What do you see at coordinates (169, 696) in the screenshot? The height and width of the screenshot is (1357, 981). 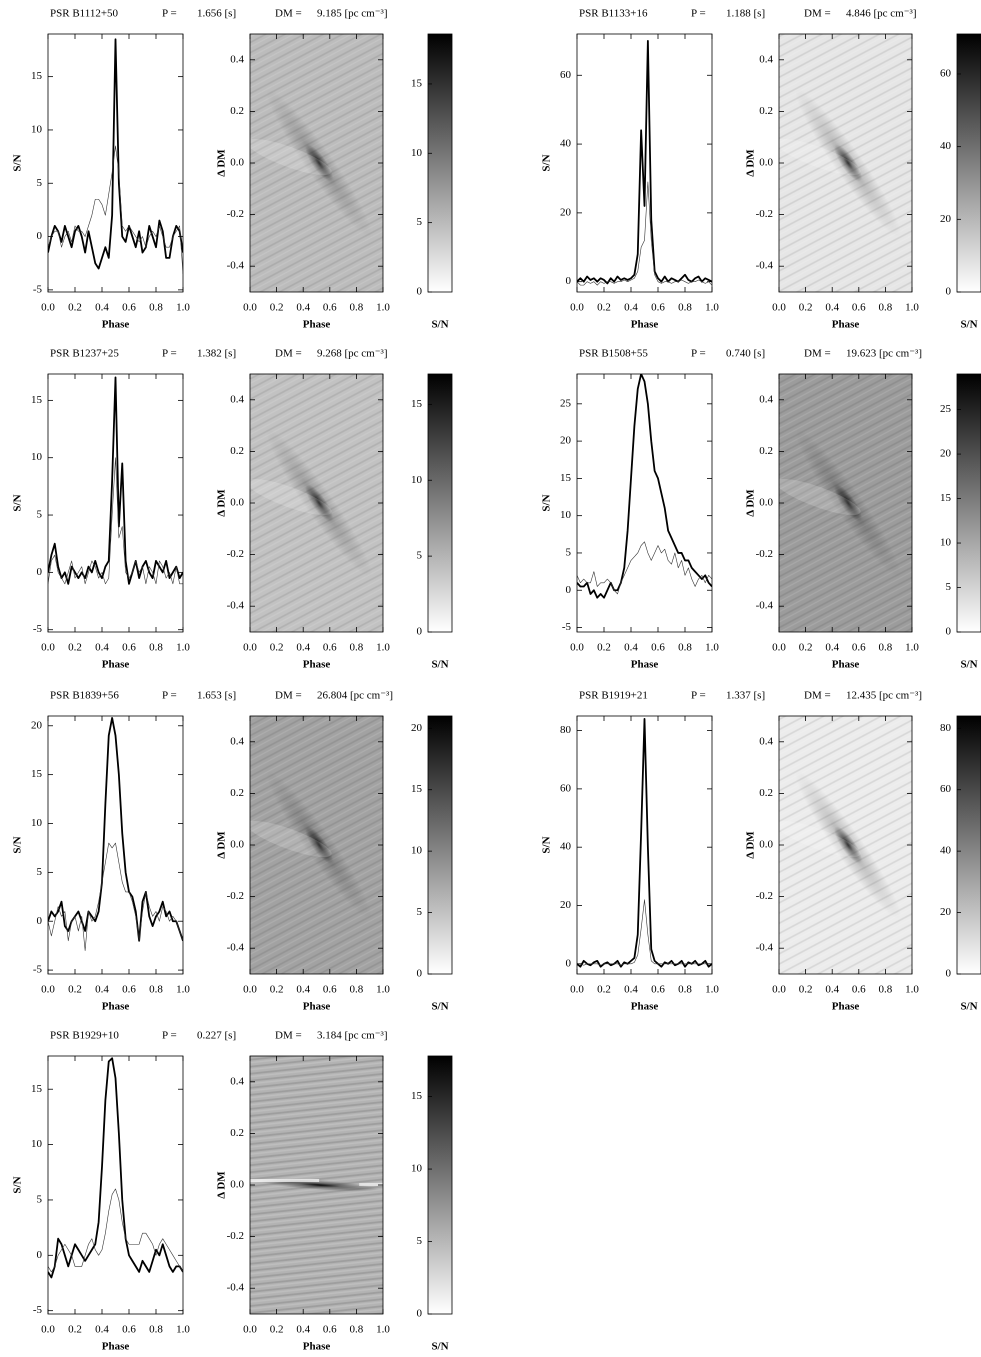 I see `period-label: P =` at bounding box center [169, 696].